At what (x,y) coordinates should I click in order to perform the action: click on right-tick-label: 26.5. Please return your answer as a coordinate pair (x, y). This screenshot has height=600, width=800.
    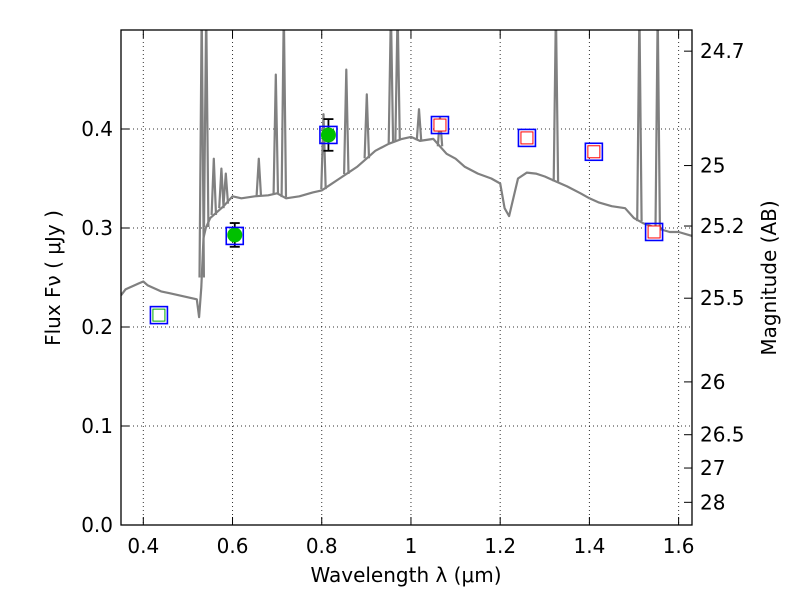
    Looking at the image, I should click on (722, 435).